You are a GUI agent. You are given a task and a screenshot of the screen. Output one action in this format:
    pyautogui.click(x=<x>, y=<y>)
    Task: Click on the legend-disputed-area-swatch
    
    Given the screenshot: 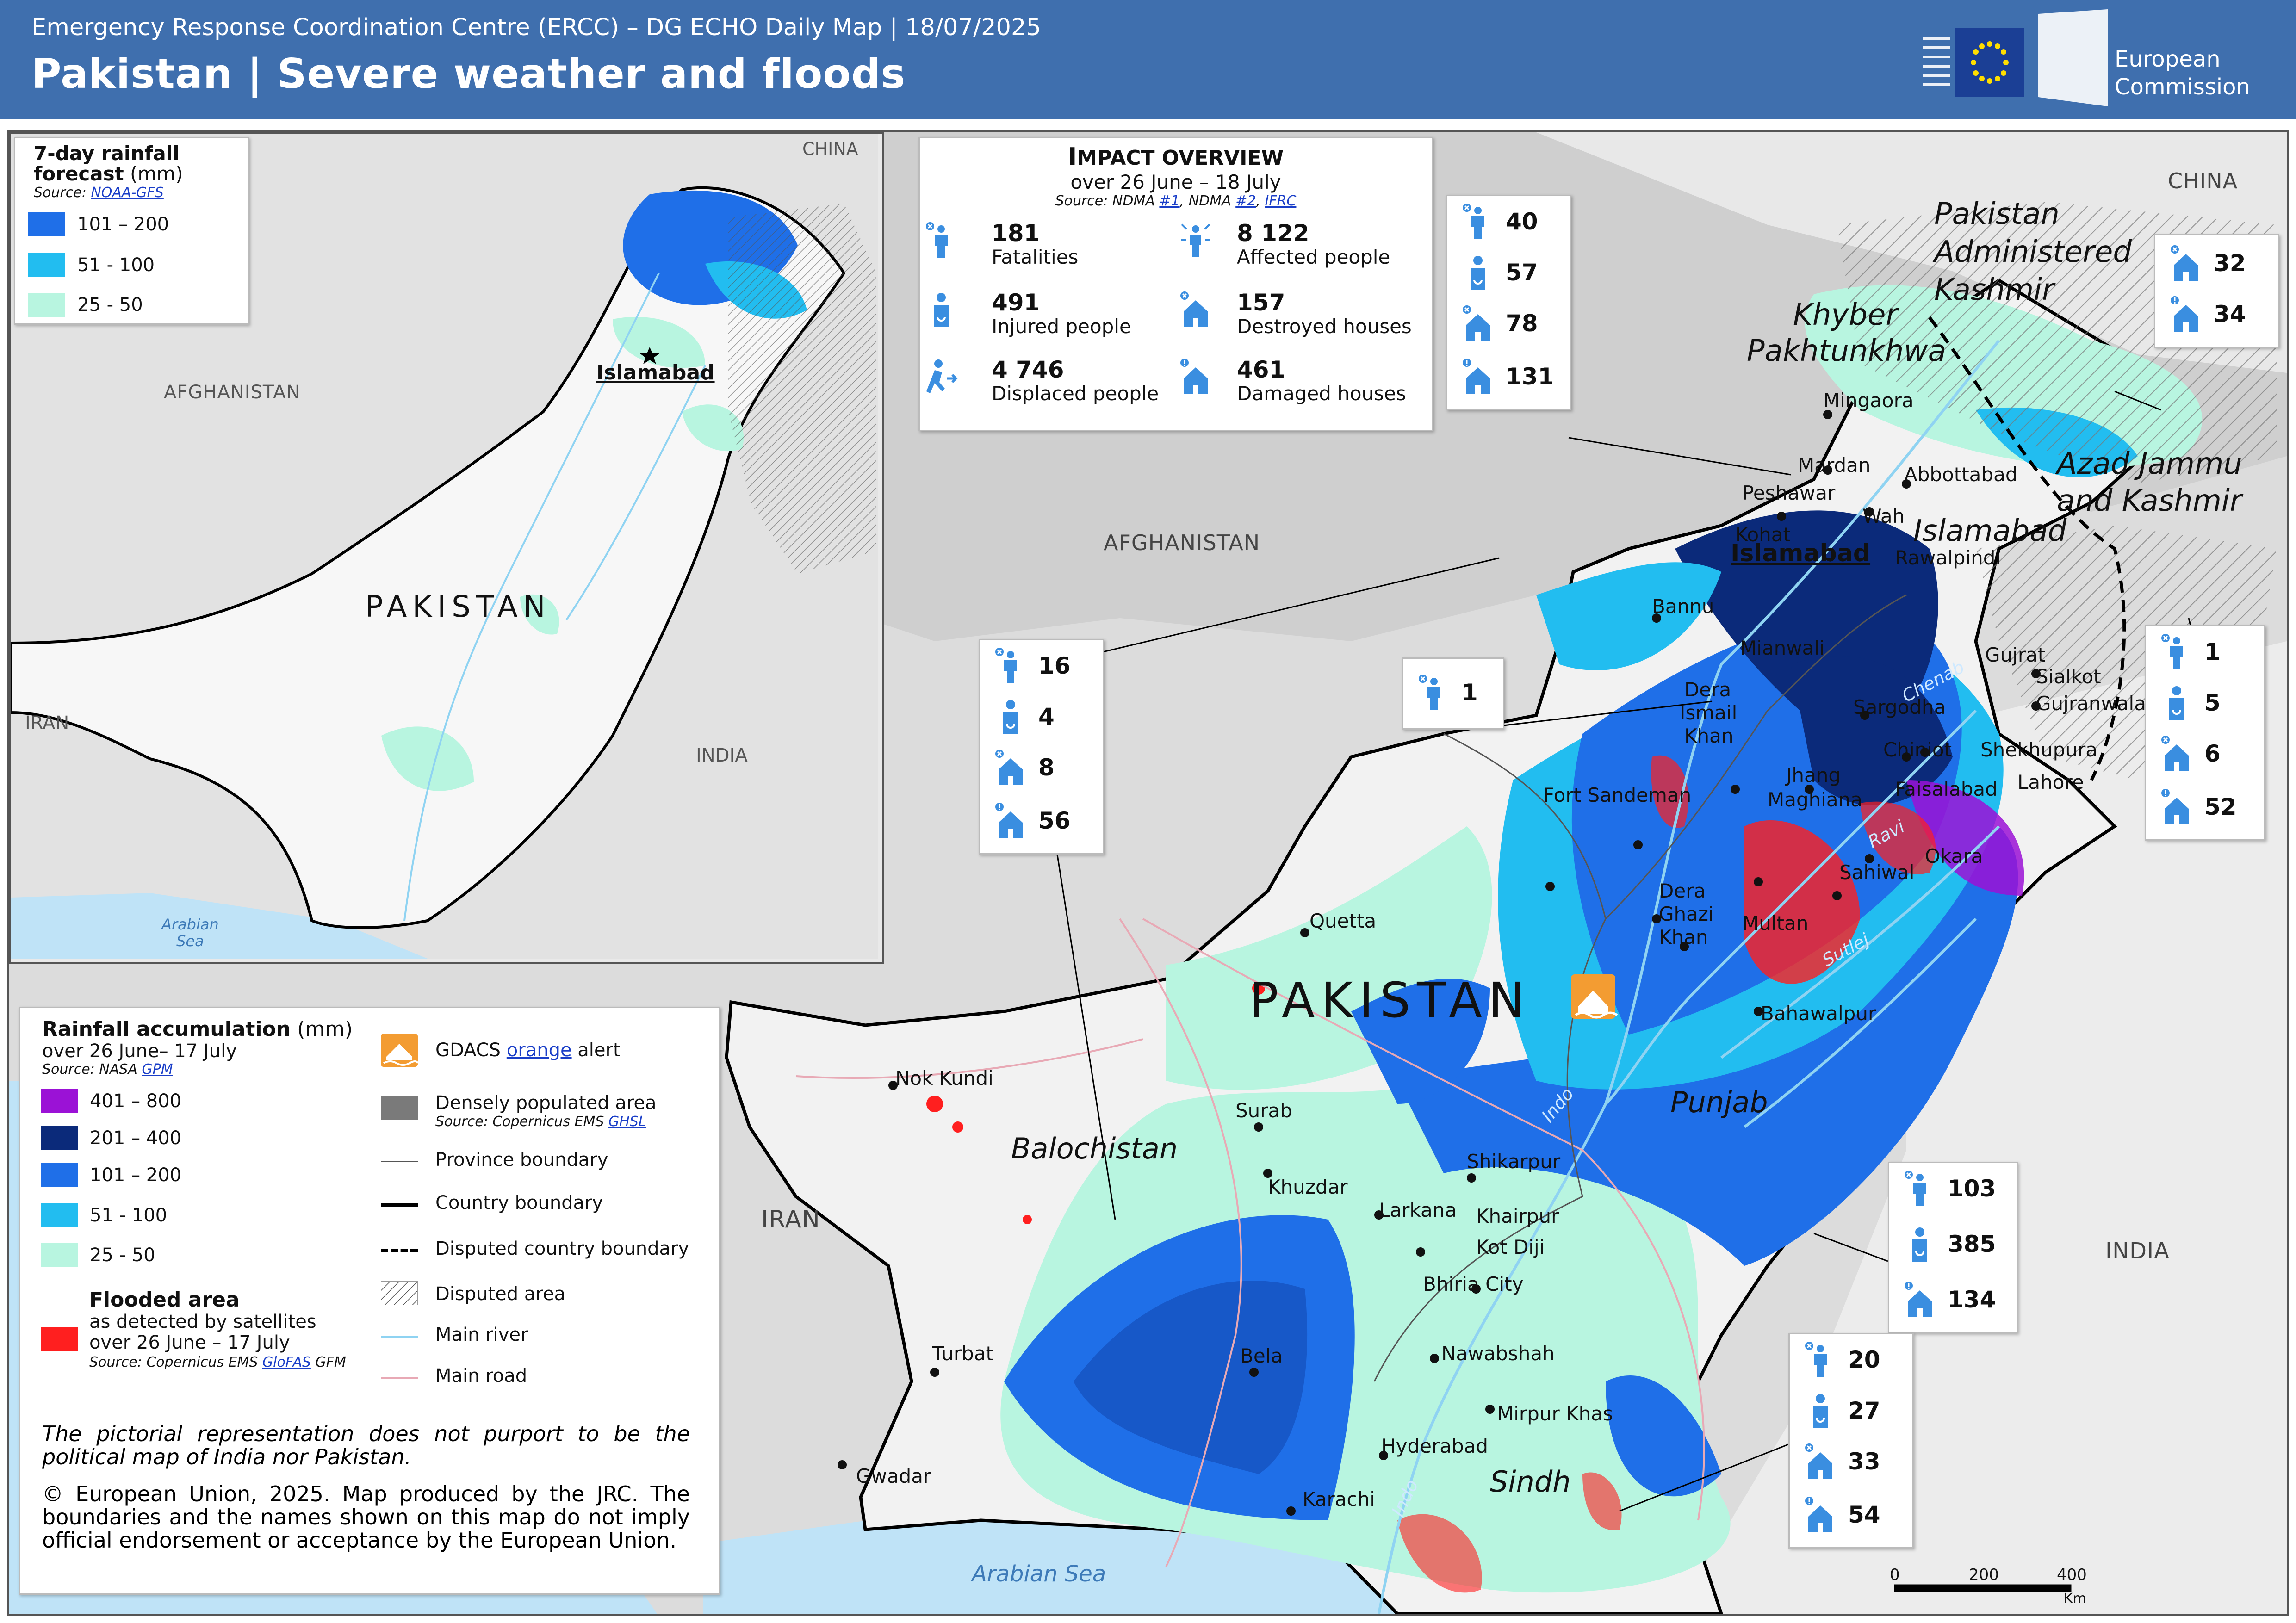 What is the action you would take?
    pyautogui.click(x=400, y=1293)
    